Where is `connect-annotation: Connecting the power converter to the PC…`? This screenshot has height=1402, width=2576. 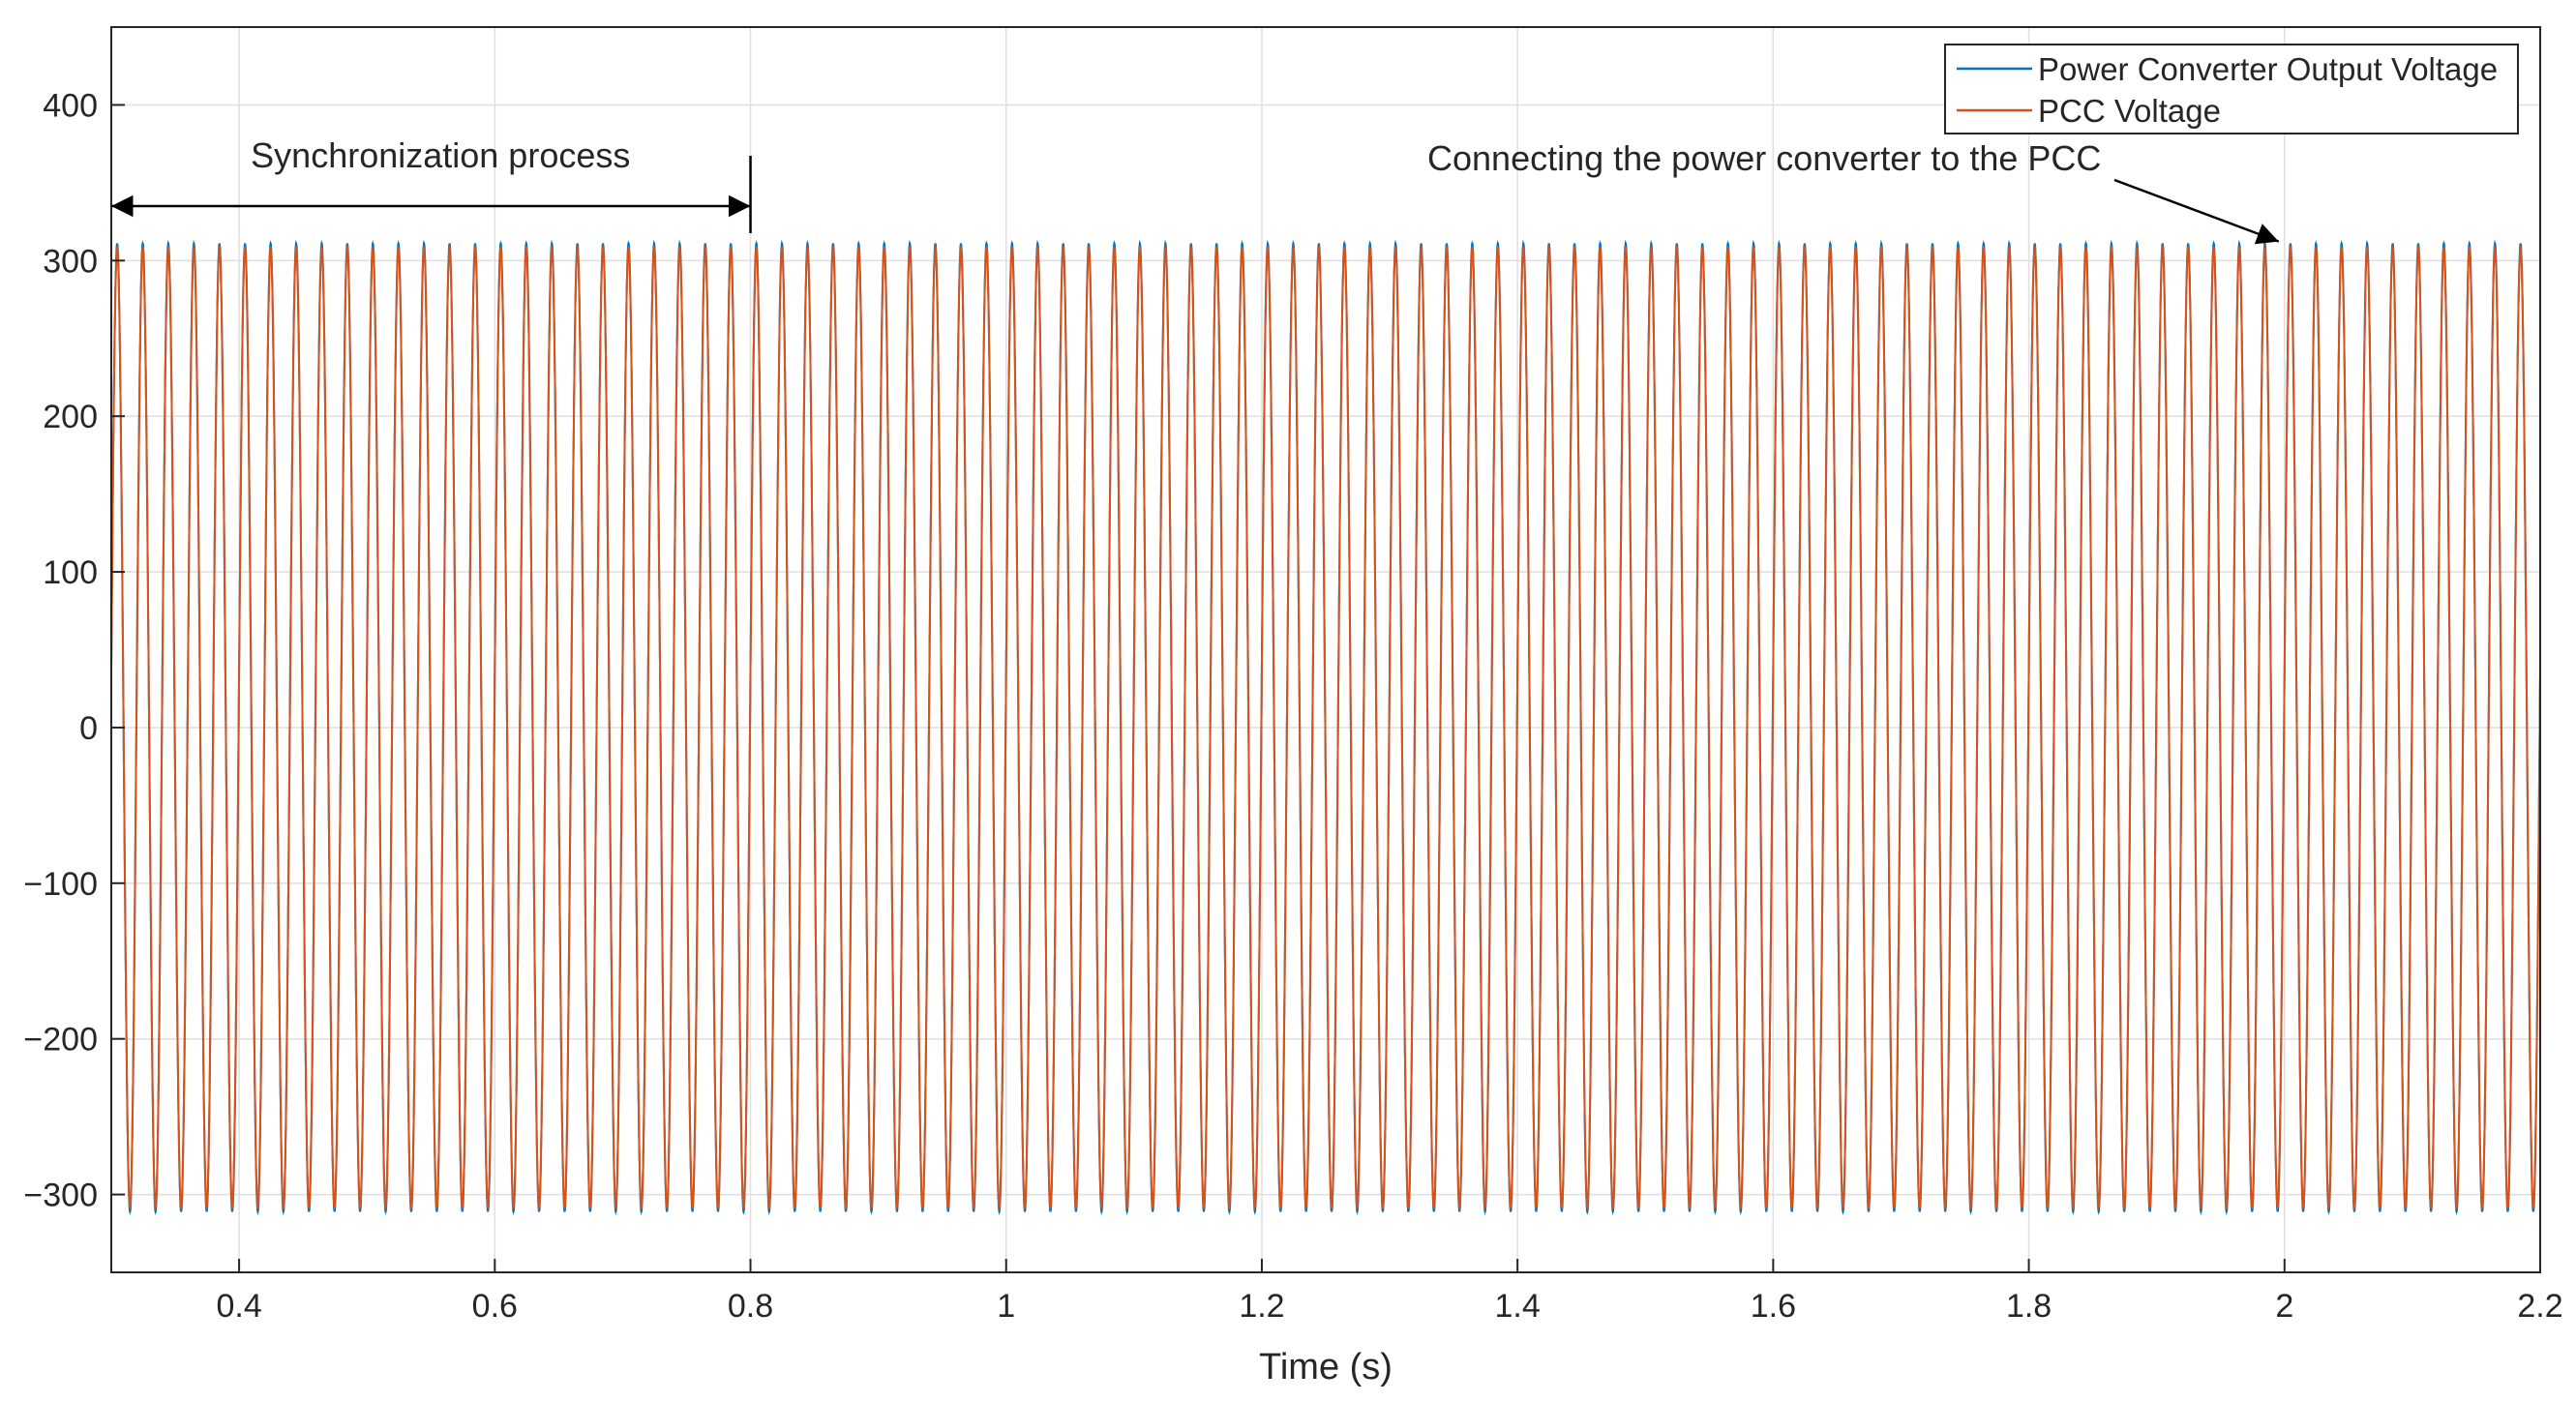 connect-annotation: Connecting the power converter to the PC… is located at coordinates (1853, 191).